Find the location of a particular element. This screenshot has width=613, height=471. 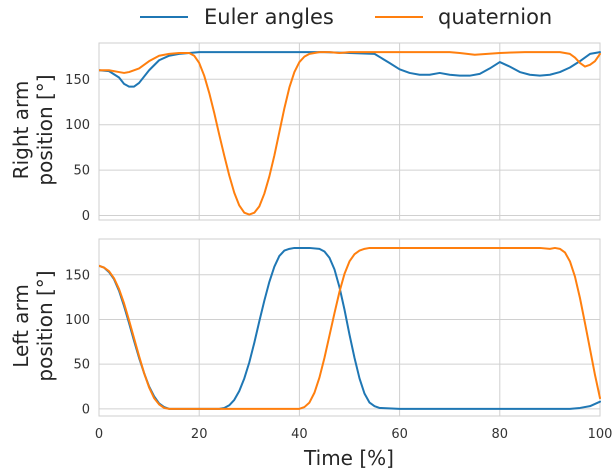

right-arm-series-euler-angles is located at coordinates (350, 69).